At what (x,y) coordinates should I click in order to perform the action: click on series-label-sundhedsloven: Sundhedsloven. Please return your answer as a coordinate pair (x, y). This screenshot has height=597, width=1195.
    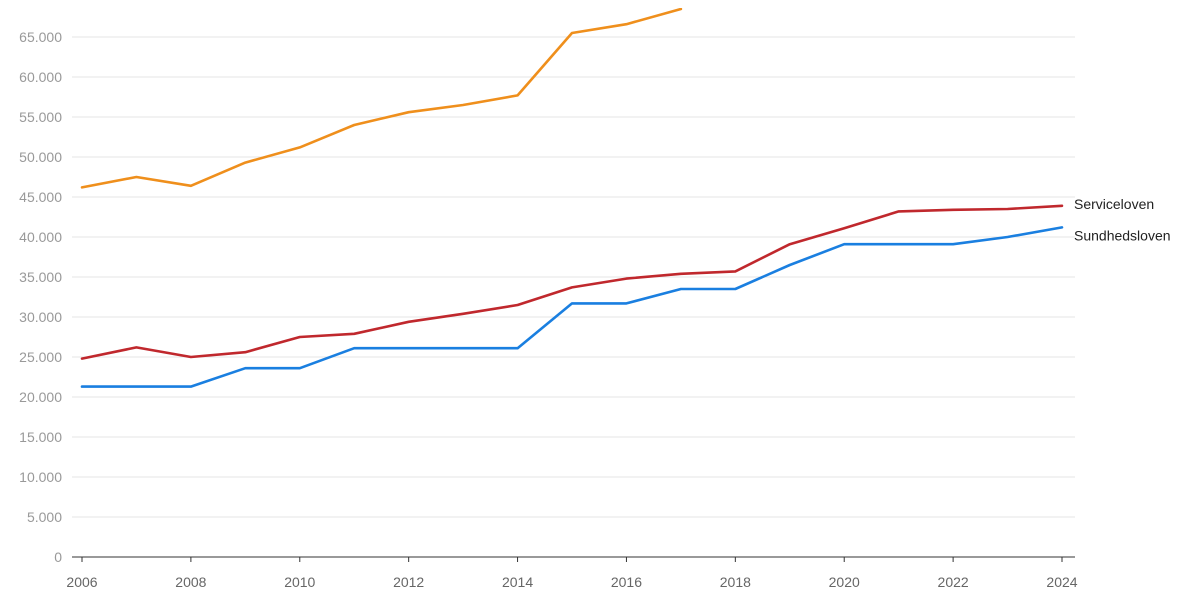
    Looking at the image, I should click on (1122, 235).